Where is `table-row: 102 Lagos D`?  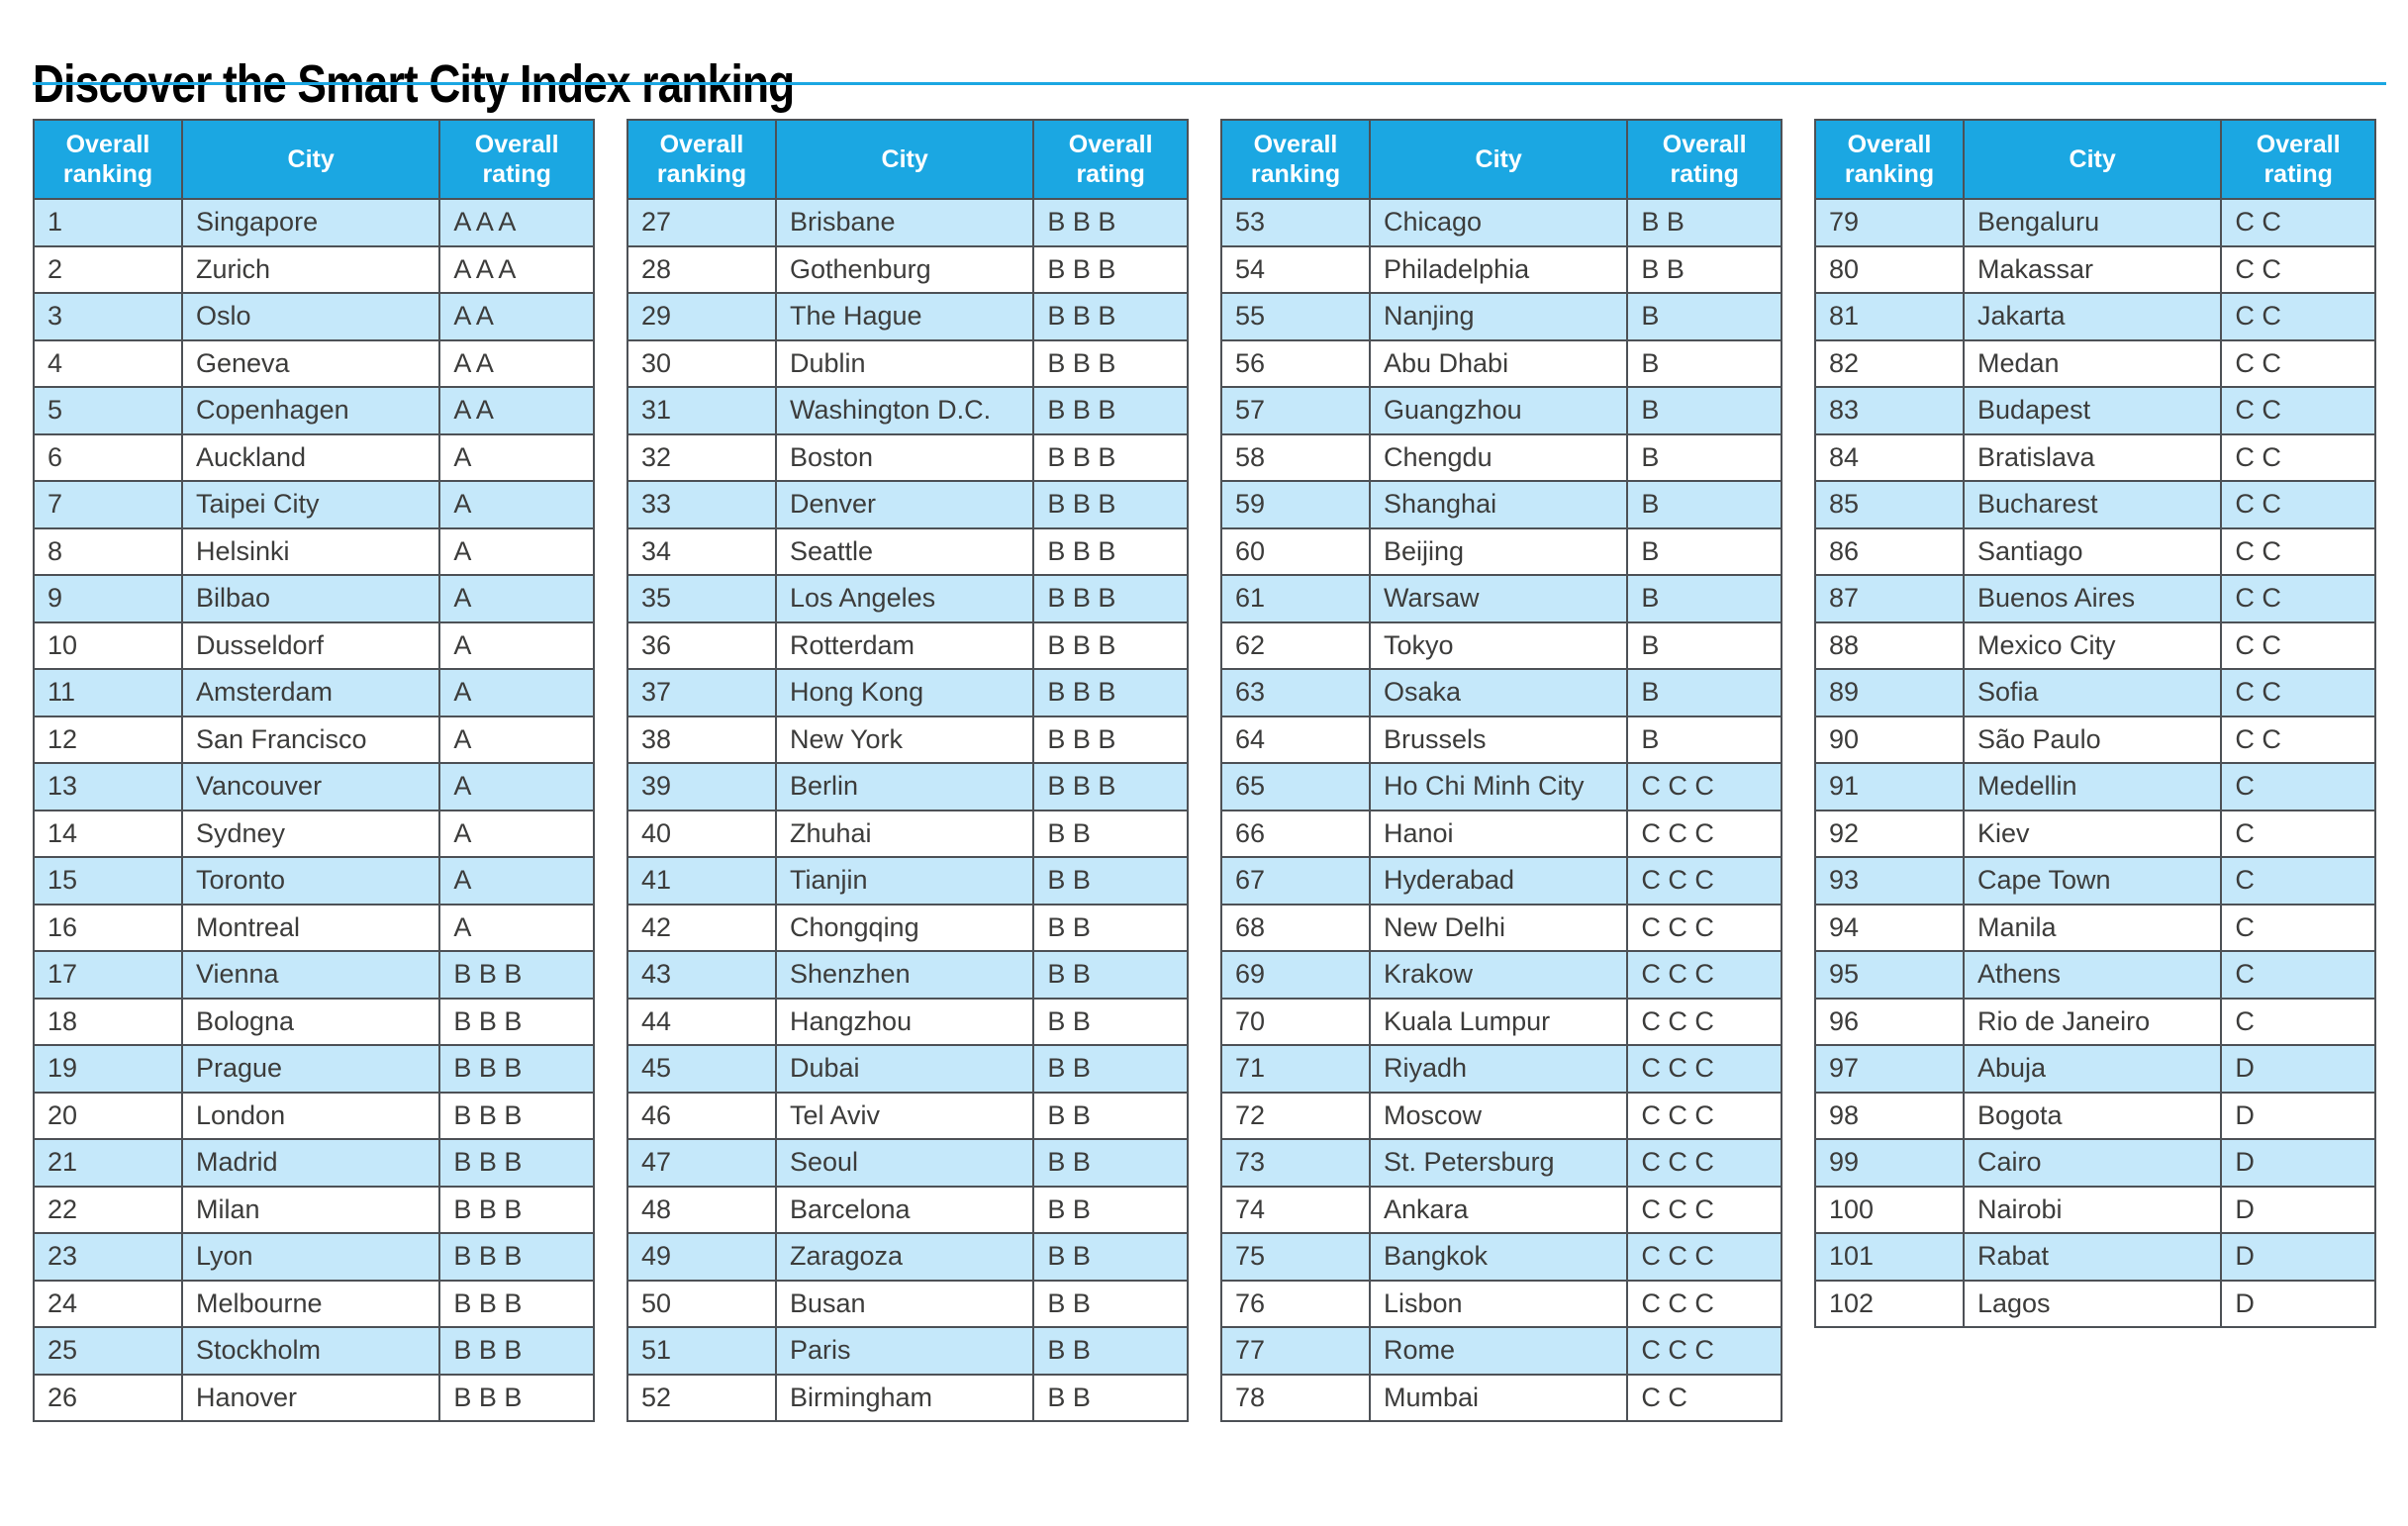 table-row: 102 Lagos D is located at coordinates (2095, 1304).